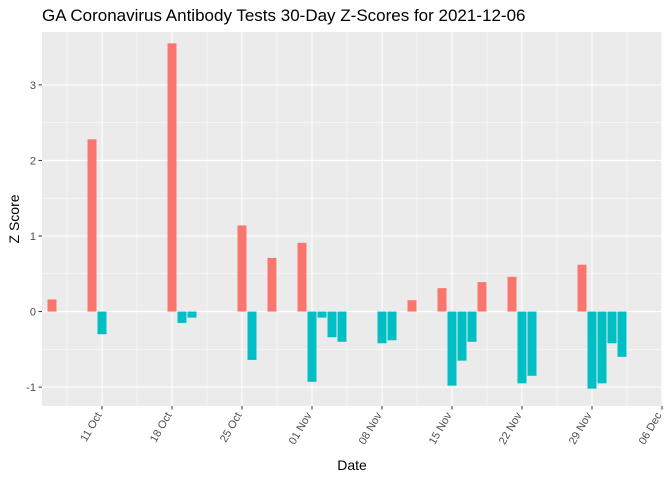  I want to click on y-axis-title: Z Score, so click(14, 218).